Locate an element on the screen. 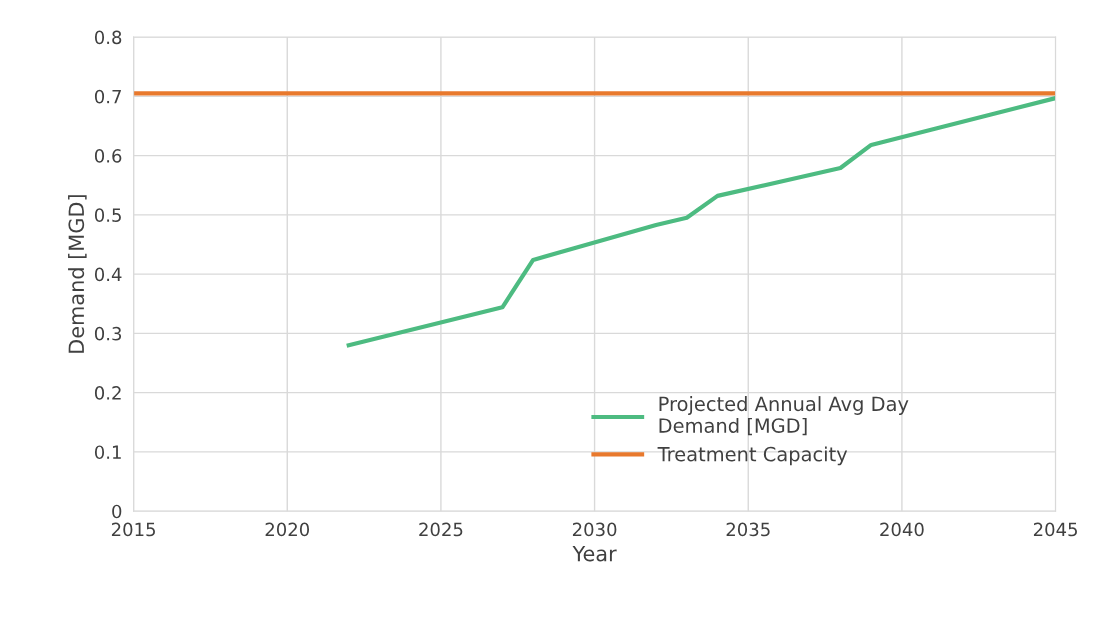 The width and height of the screenshot is (1095, 628). x-tick-label: 2020 is located at coordinates (287, 529).